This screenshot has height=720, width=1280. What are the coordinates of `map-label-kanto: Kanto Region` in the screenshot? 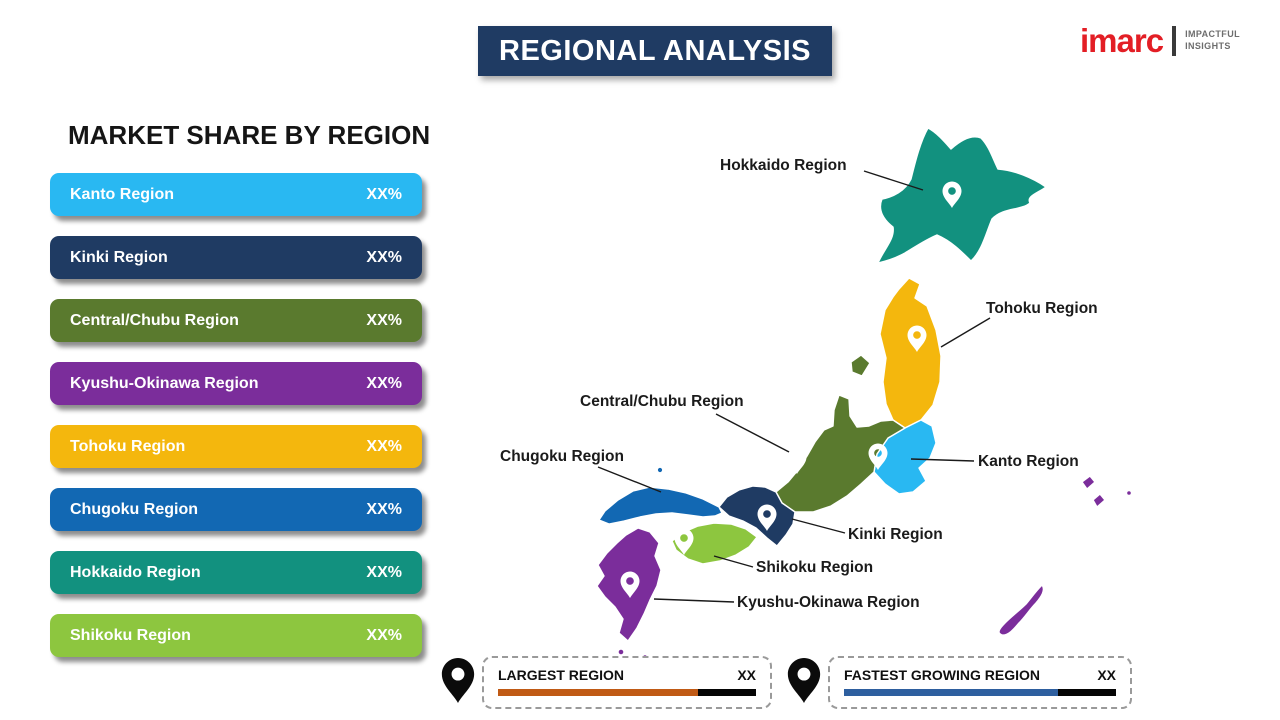 It's located at (1028, 461).